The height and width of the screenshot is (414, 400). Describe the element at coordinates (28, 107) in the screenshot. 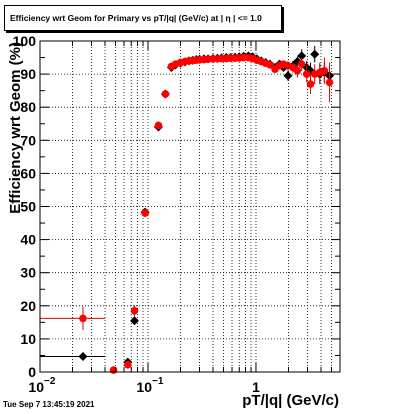

I see `y-tick-label: 80` at that location.